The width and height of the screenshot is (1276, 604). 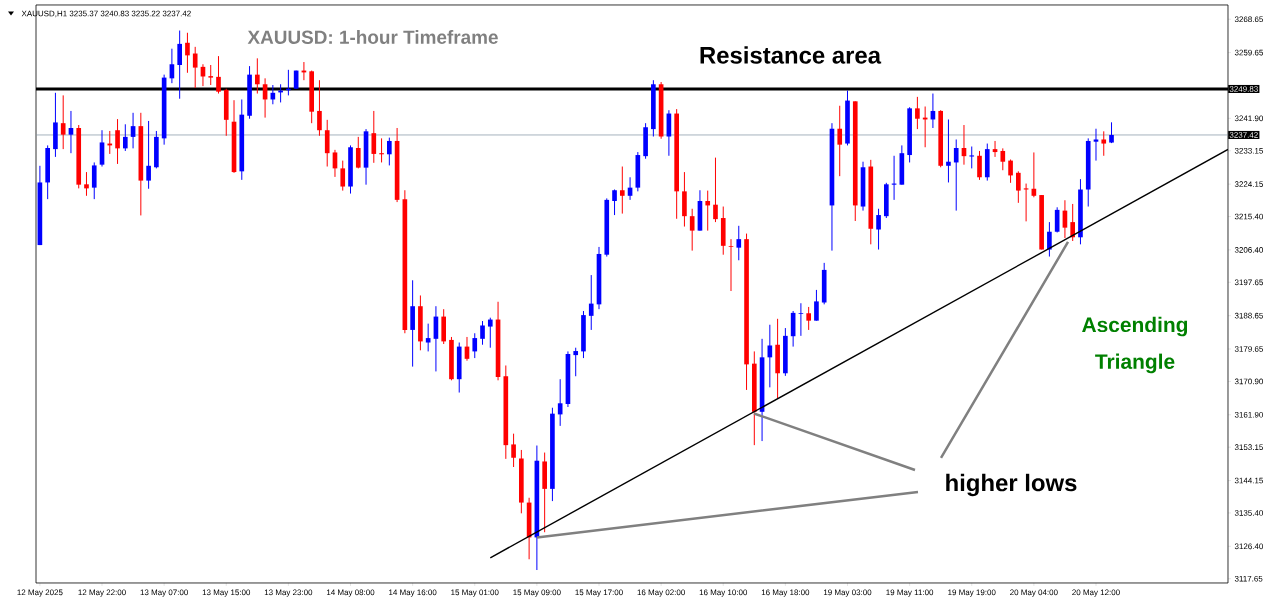 I want to click on text: XAUUSD: 1-hour Timeframe, so click(x=372, y=37).